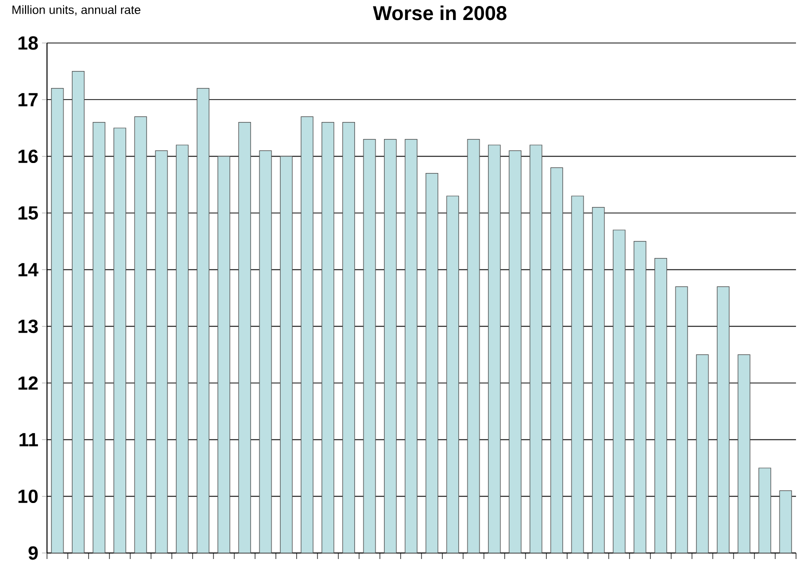 The width and height of the screenshot is (797, 565). I want to click on y-tick-label: 15, so click(28, 213).